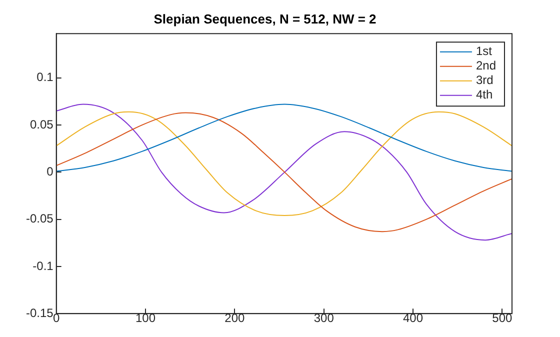 Image resolution: width=560 pixels, height=337 pixels. I want to click on legend-label: 3rd, so click(485, 80).